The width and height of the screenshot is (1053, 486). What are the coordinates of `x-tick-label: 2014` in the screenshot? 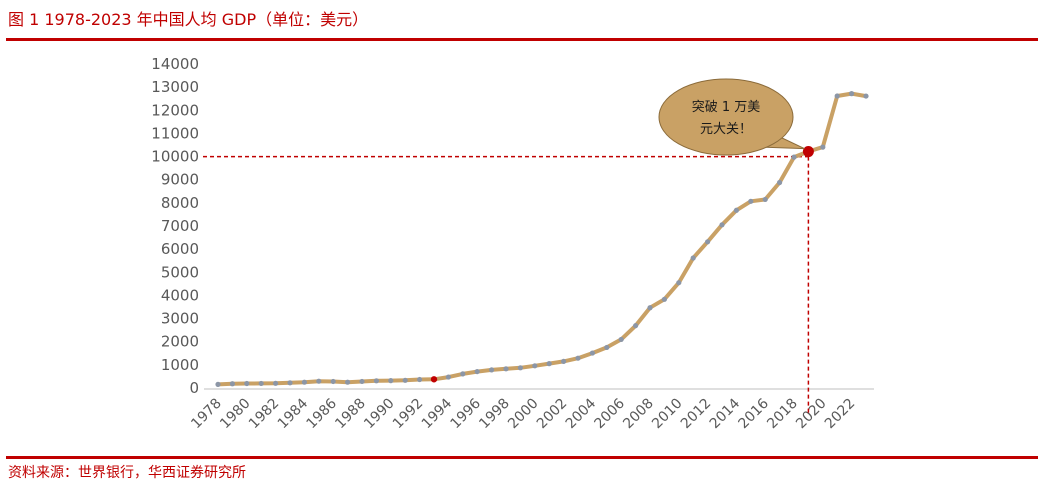 It's located at (725, 413).